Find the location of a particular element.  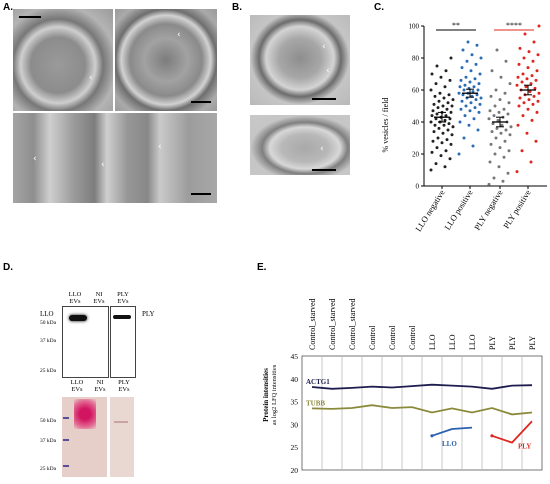

panel-label-d: D. is located at coordinates (8, 267).